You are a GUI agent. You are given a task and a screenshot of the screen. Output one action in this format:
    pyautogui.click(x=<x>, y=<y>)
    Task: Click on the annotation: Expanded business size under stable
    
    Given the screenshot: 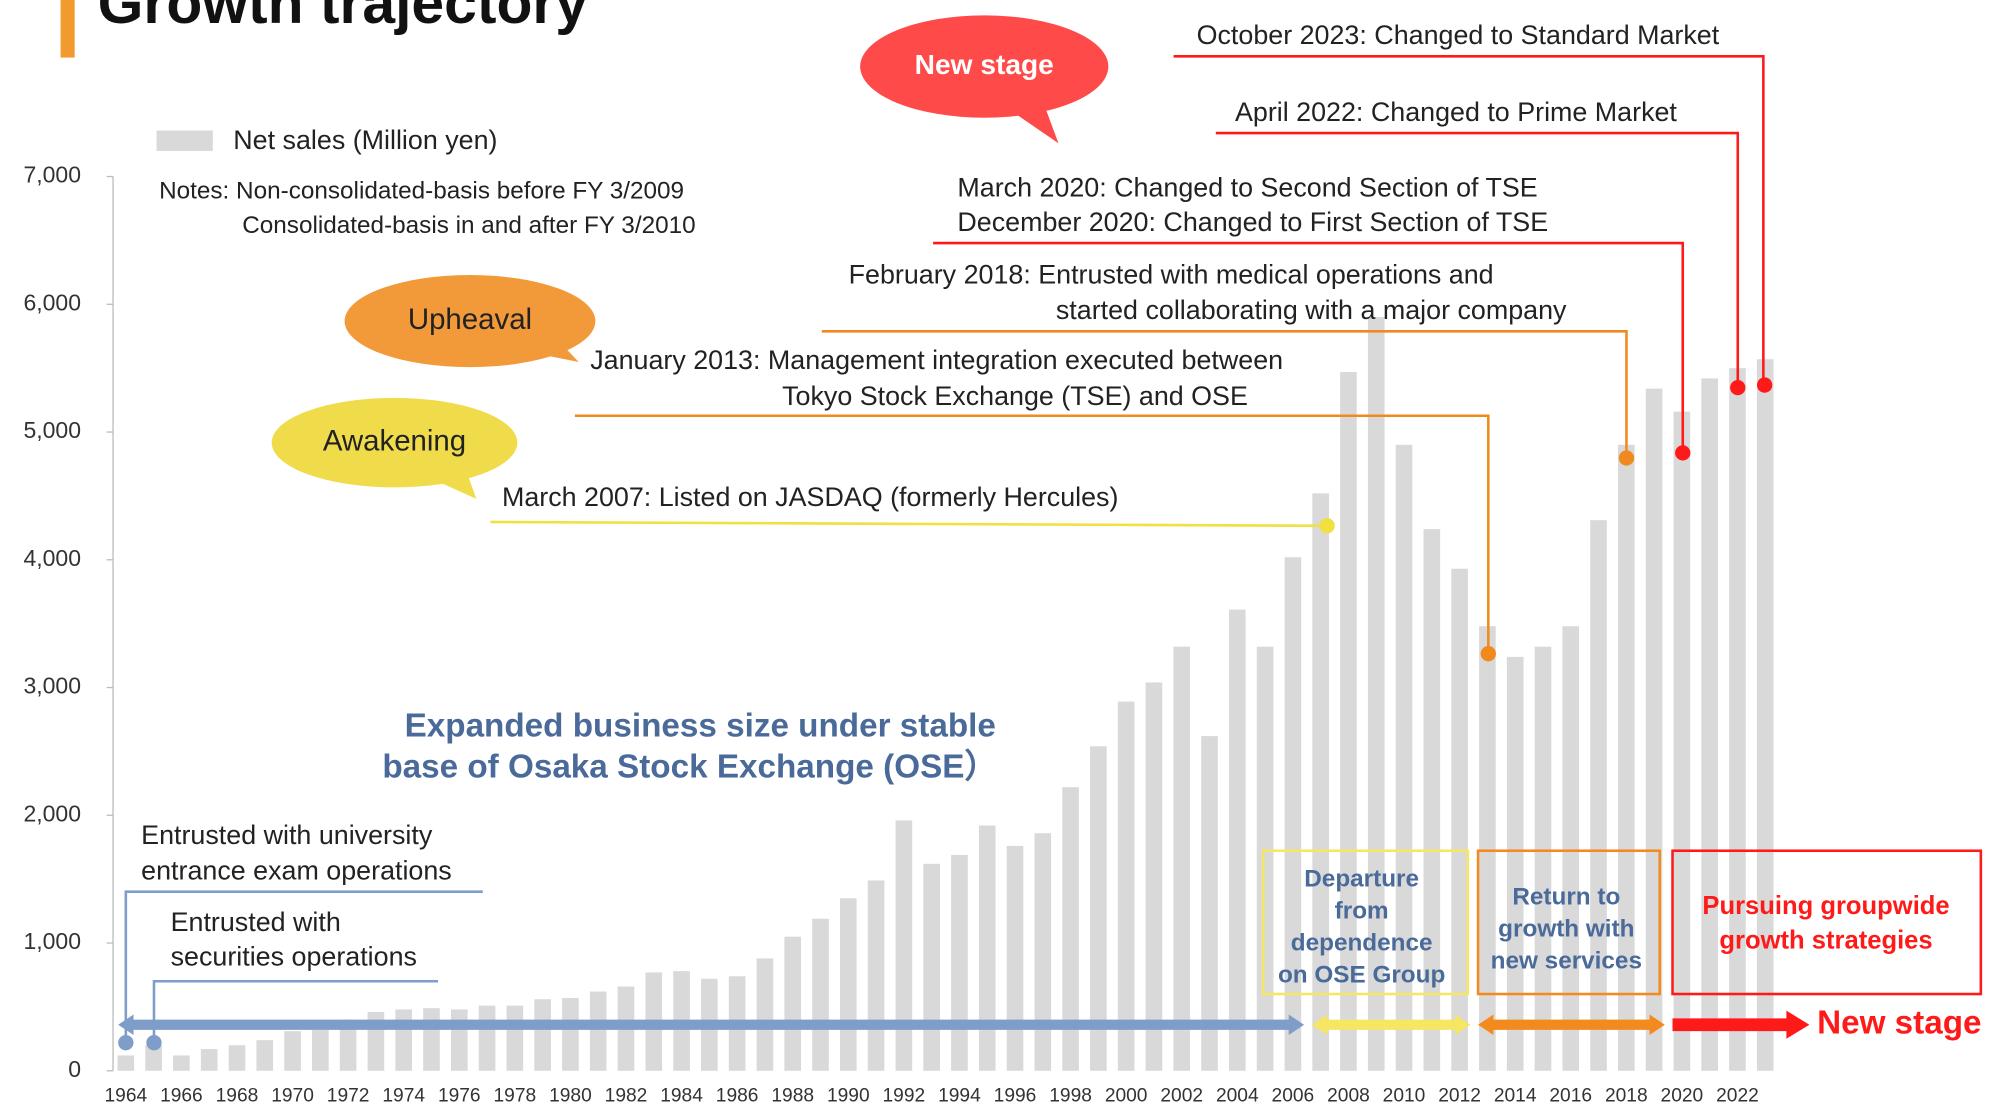 What is the action you would take?
    pyautogui.click(x=700, y=726)
    